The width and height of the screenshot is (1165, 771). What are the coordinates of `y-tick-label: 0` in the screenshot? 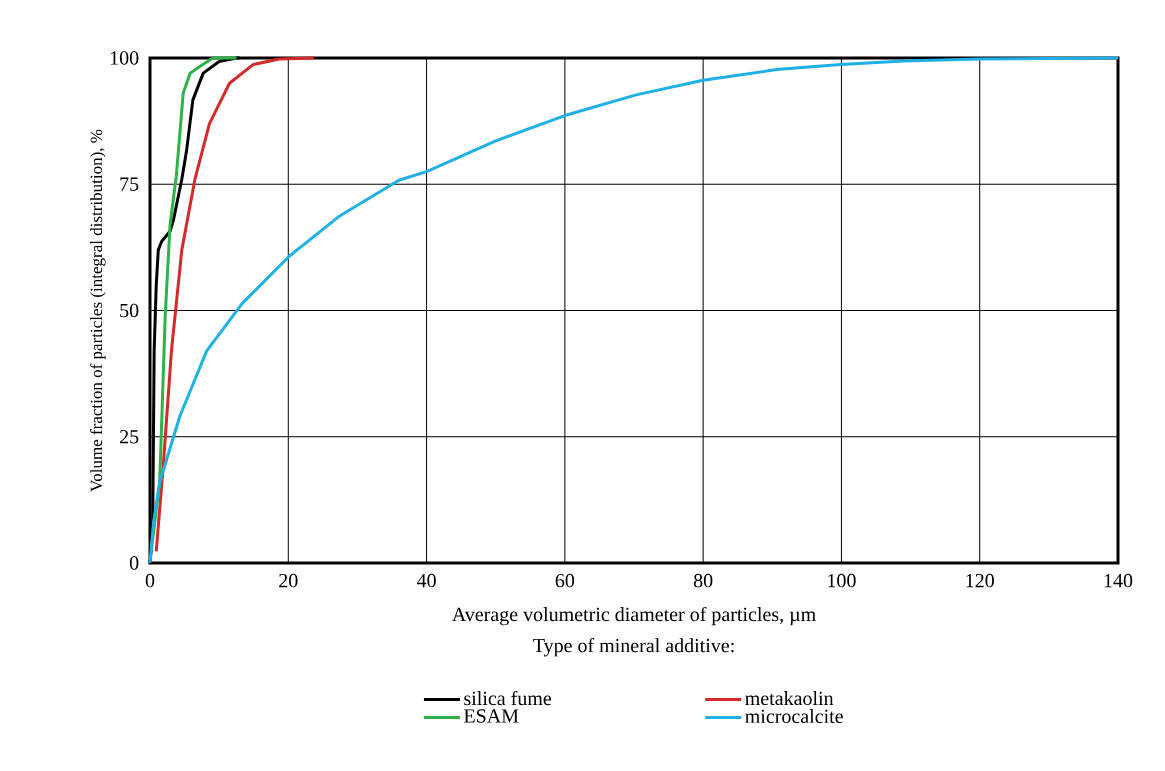 It's located at (134, 563).